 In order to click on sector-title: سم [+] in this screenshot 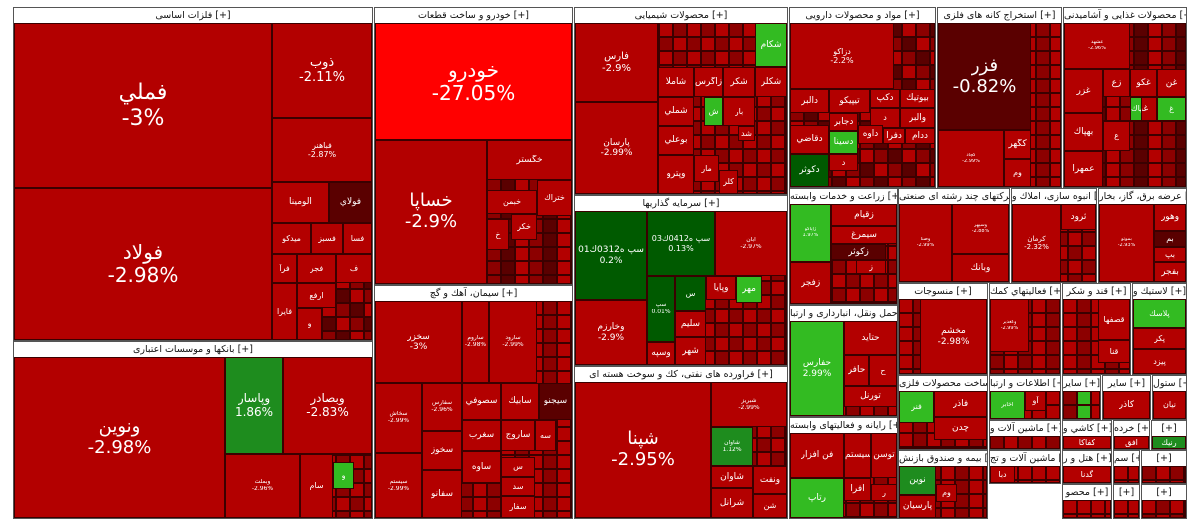, I will do `click(1126, 459)`.